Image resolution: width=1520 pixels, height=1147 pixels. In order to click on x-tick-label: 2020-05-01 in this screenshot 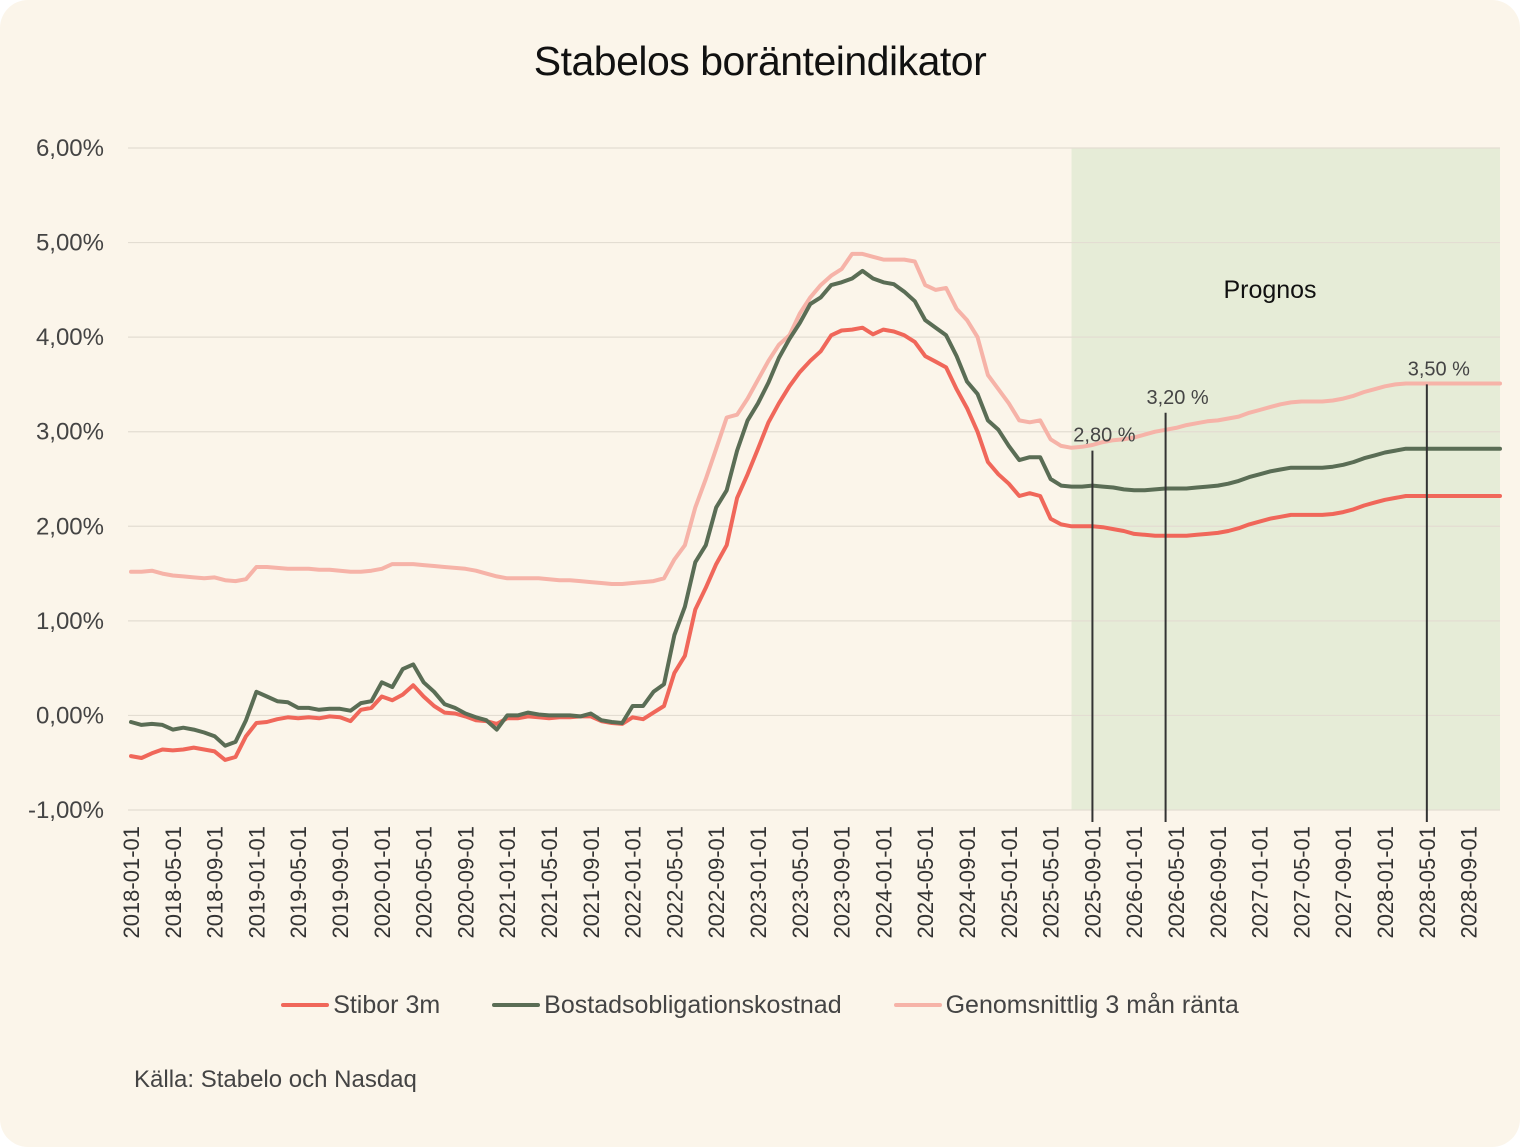, I will do `click(424, 882)`.